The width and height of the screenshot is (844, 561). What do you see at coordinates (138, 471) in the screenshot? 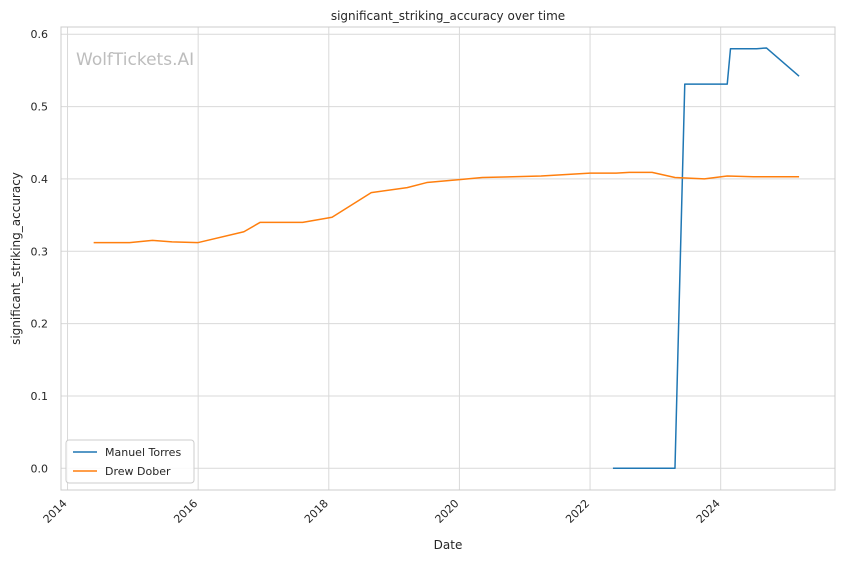
I see `legend-label-drew-dober: Drew Dober` at bounding box center [138, 471].